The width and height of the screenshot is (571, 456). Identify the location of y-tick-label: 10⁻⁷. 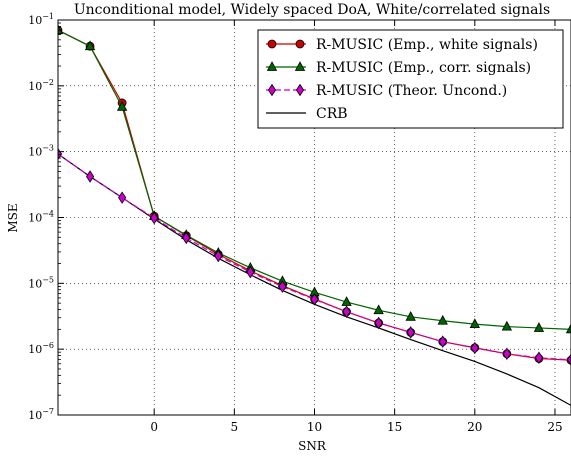
(41, 414).